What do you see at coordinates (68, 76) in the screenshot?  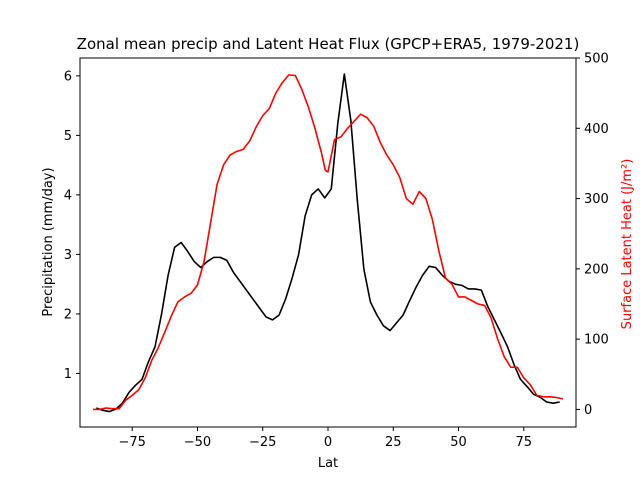 I see `y-left-tick-label: 6` at bounding box center [68, 76].